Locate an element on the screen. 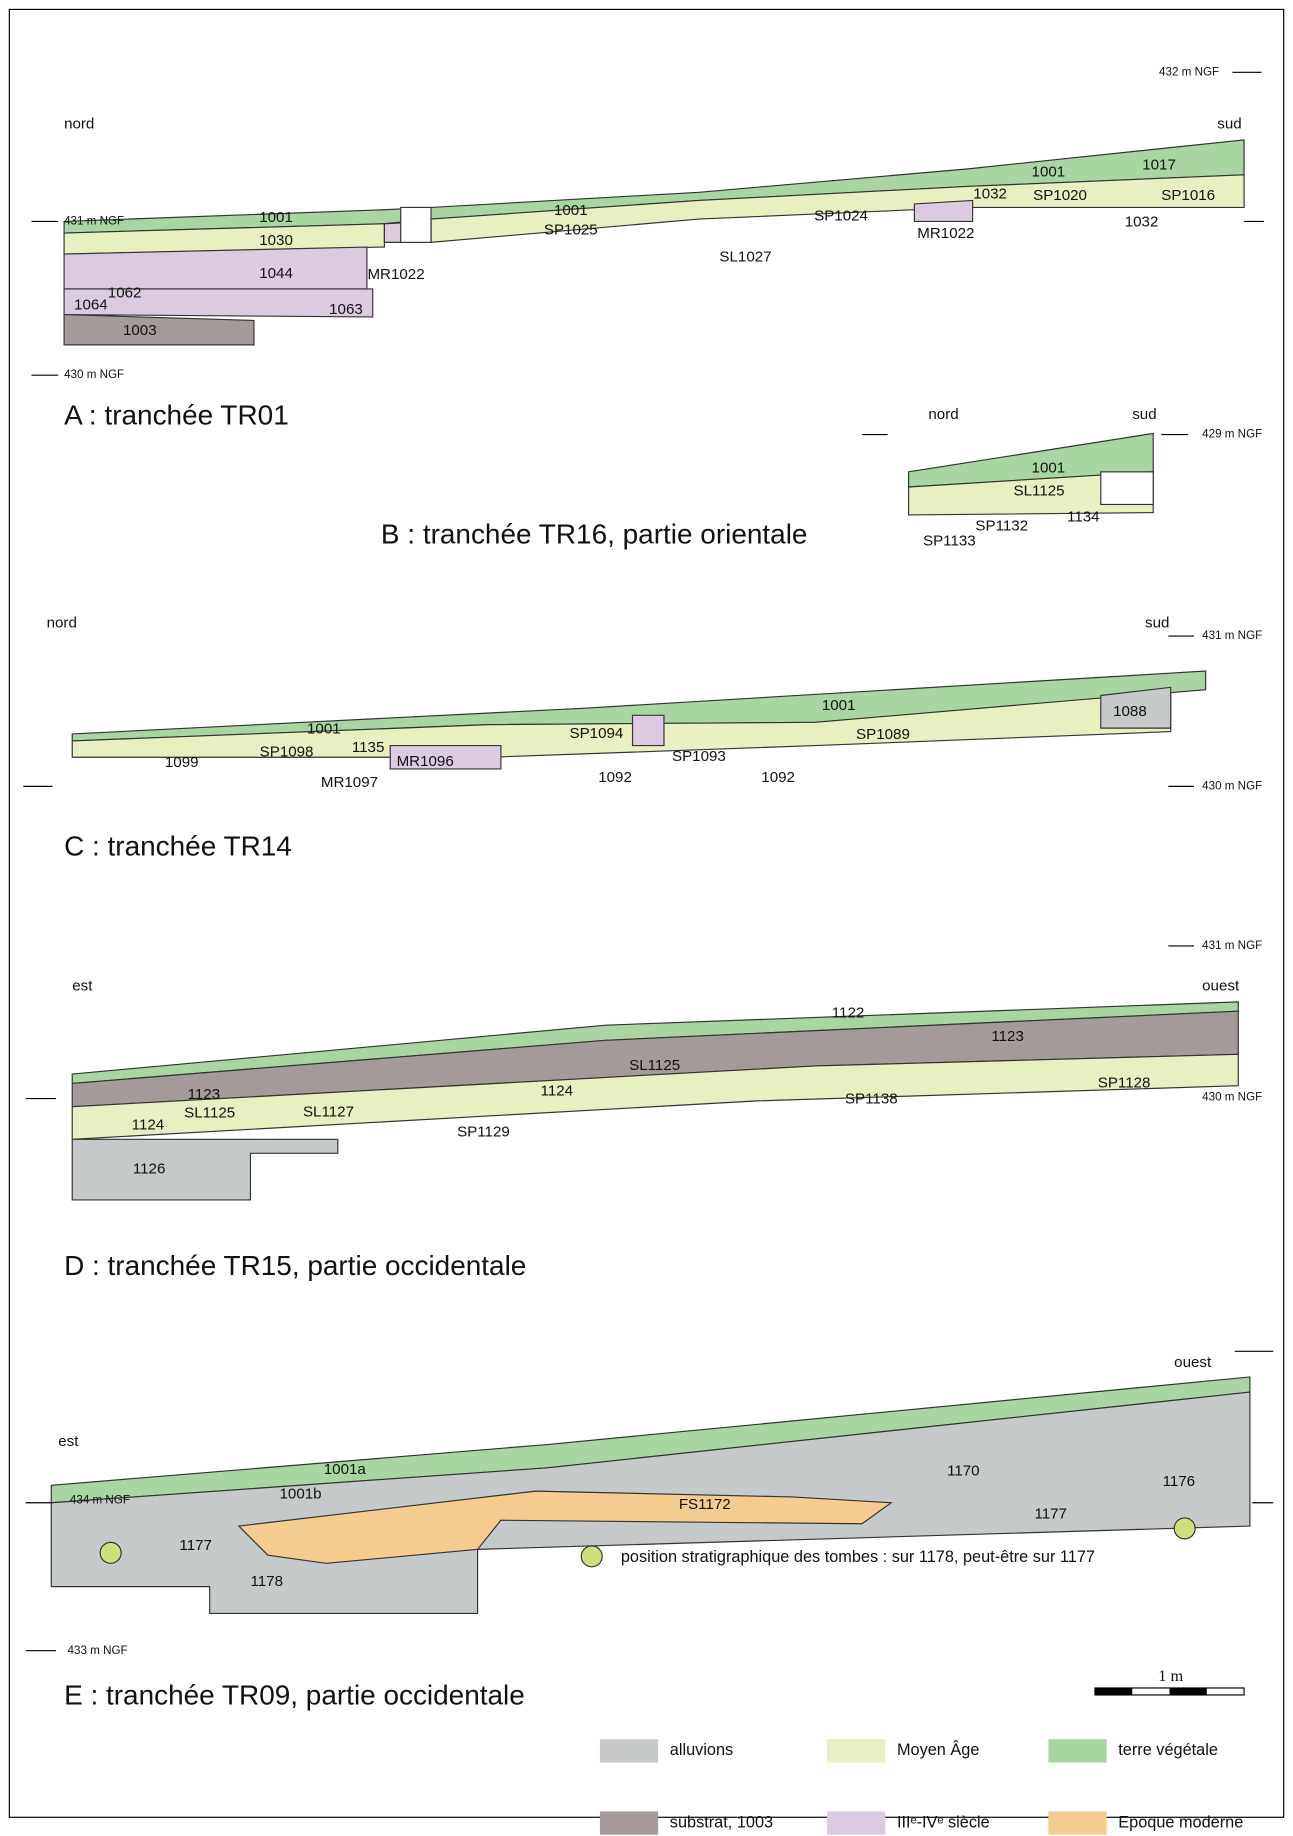  scale-label: 1 m is located at coordinates (1170, 1675).